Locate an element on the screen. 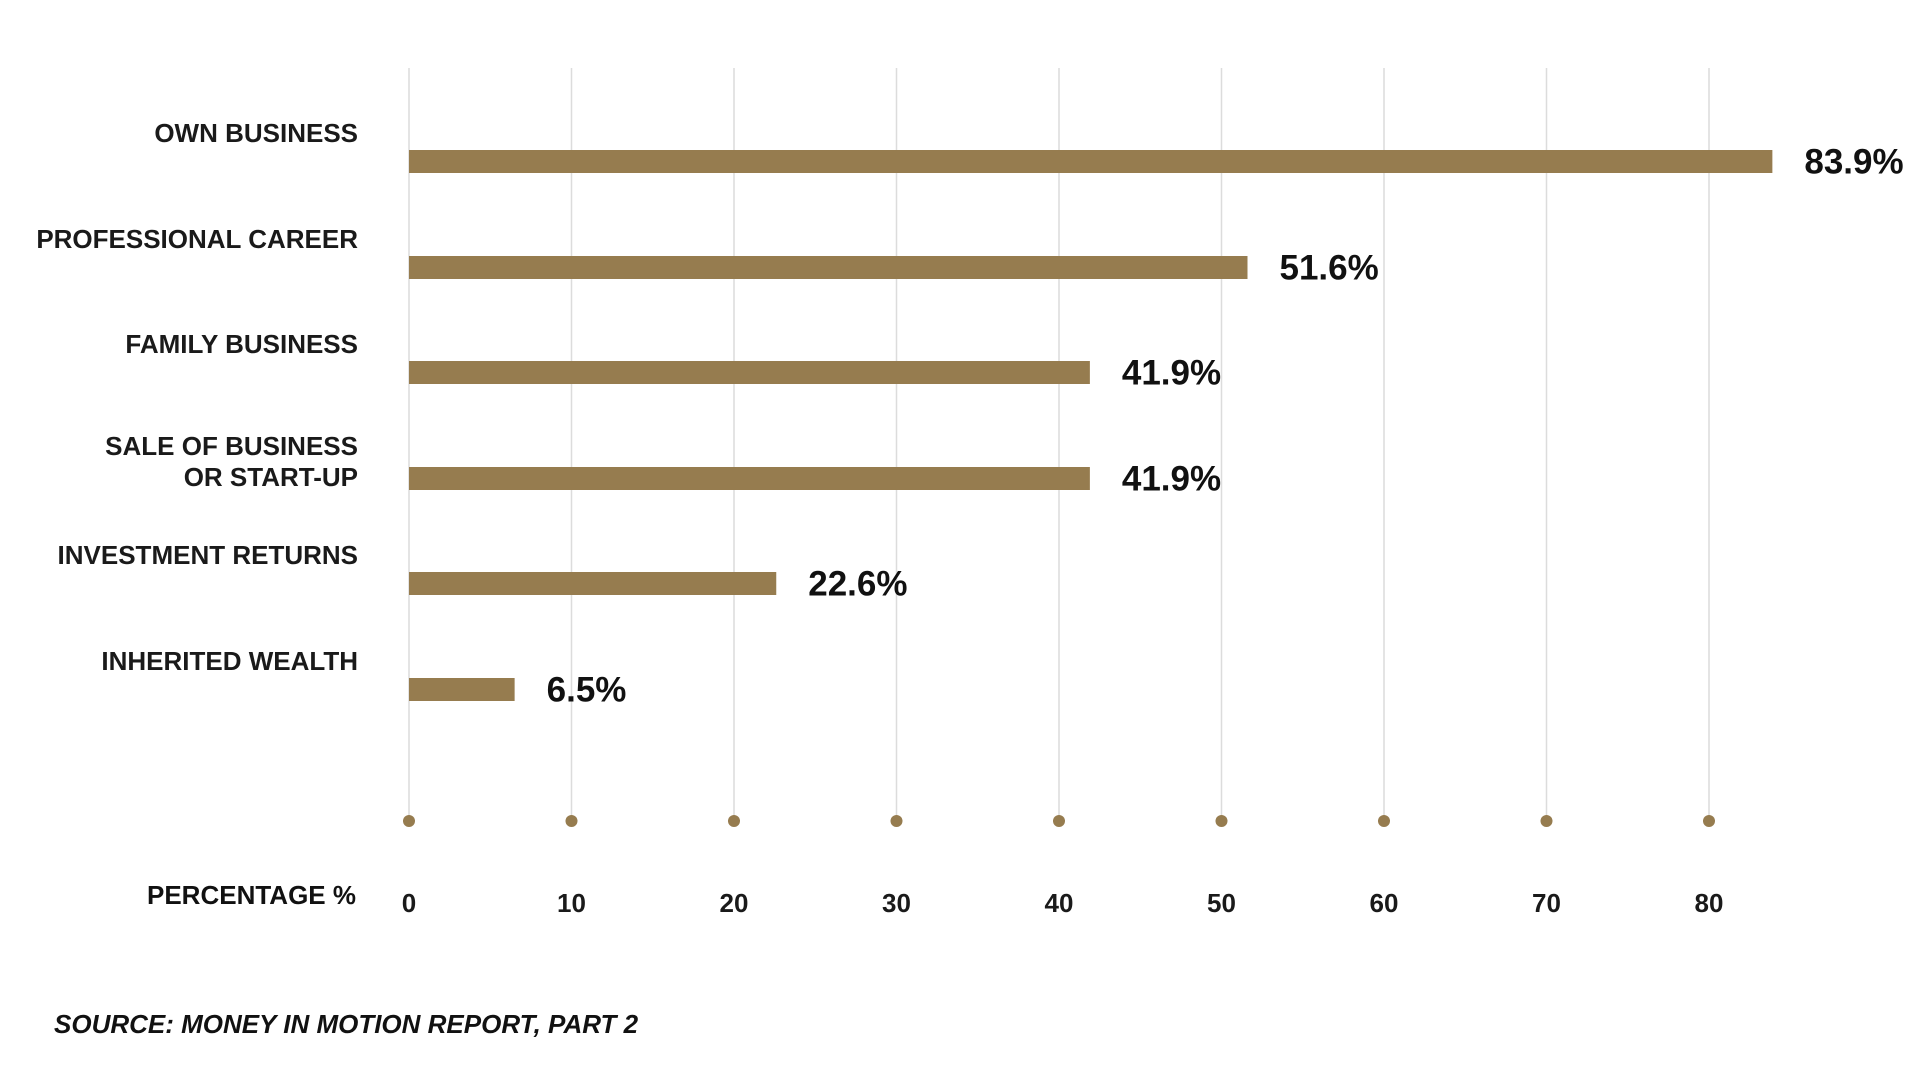 Image resolution: width=1920 pixels, height=1080 pixels. category-label-line: INVESTMENT RETURNS is located at coordinates (208, 555).